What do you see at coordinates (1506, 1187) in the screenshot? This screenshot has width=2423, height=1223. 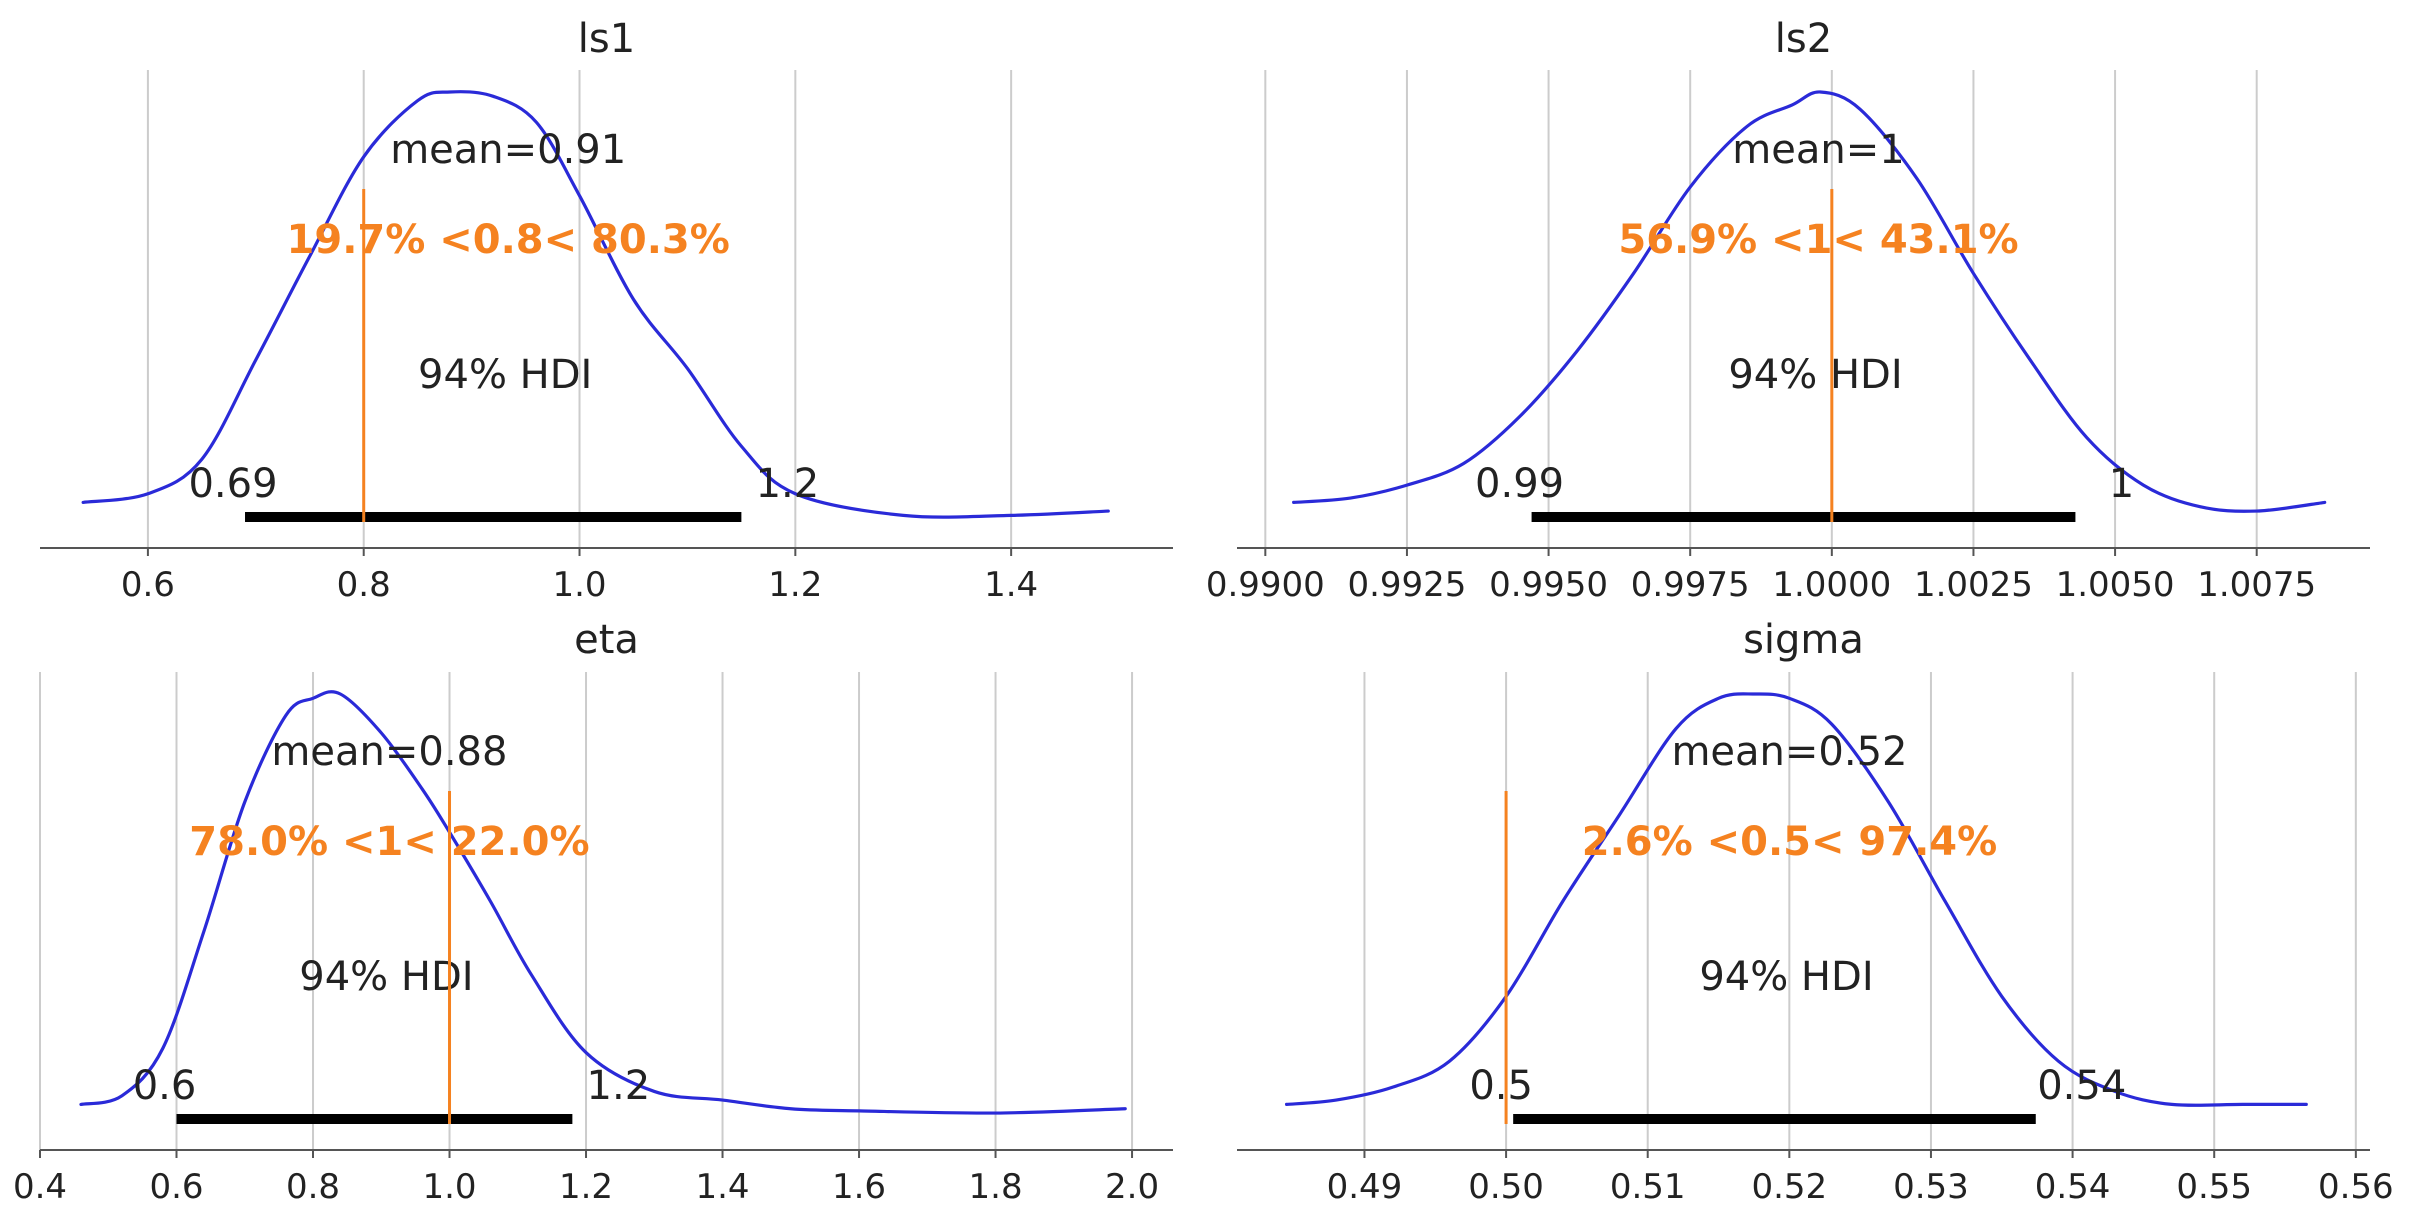 I see `x-tick-label: 0.50` at bounding box center [1506, 1187].